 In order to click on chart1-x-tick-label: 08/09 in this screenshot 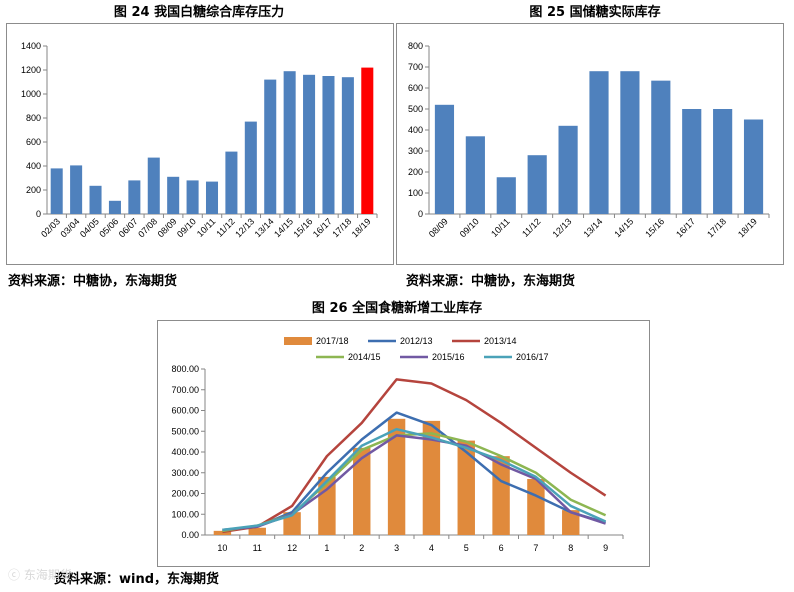, I will do `click(167, 227)`.